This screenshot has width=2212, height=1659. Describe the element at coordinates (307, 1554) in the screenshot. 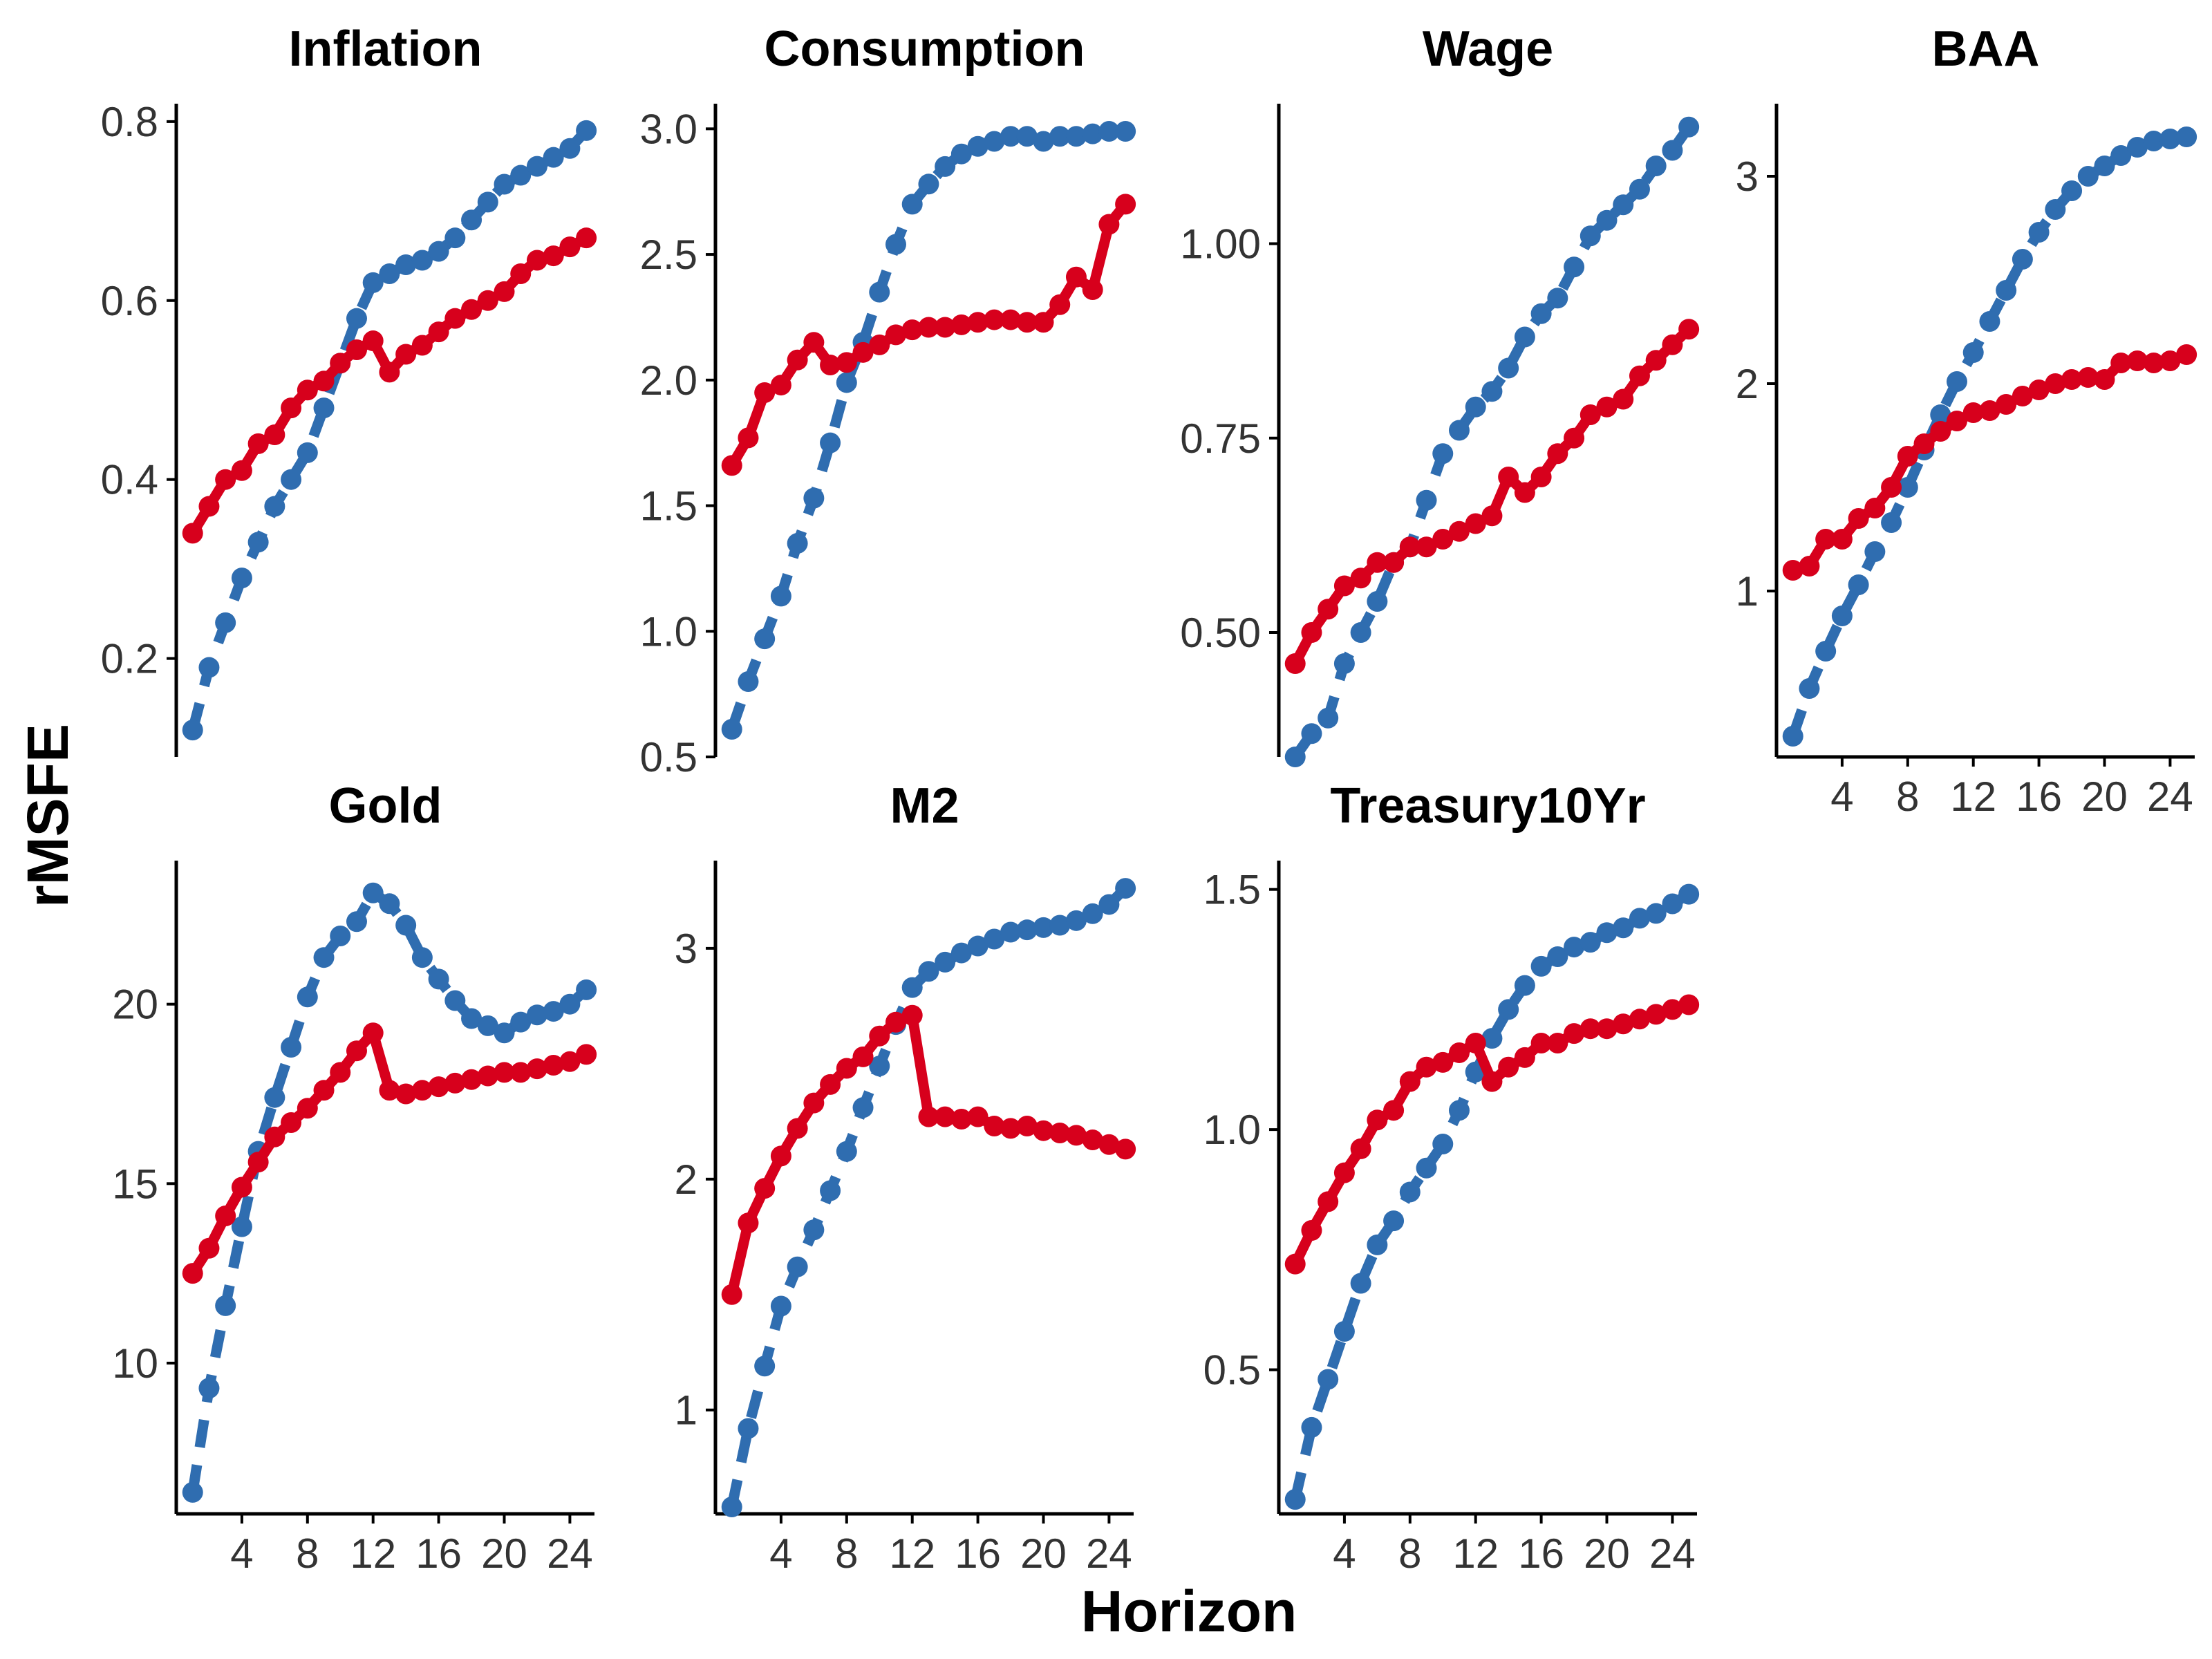

I see `x-tick-label: 8` at that location.